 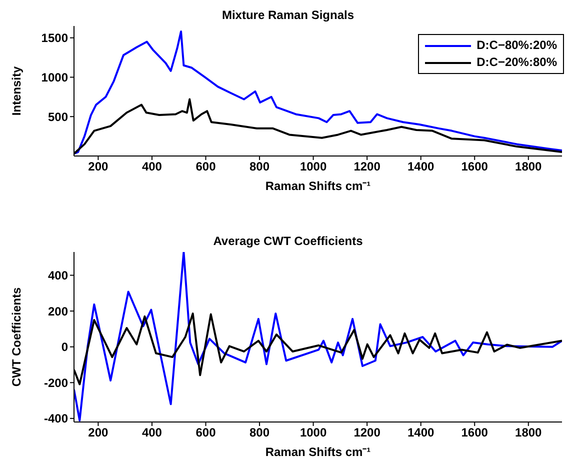 What do you see at coordinates (516, 62) in the screenshot?
I see `legend-label: D:C−20%:80%` at bounding box center [516, 62].